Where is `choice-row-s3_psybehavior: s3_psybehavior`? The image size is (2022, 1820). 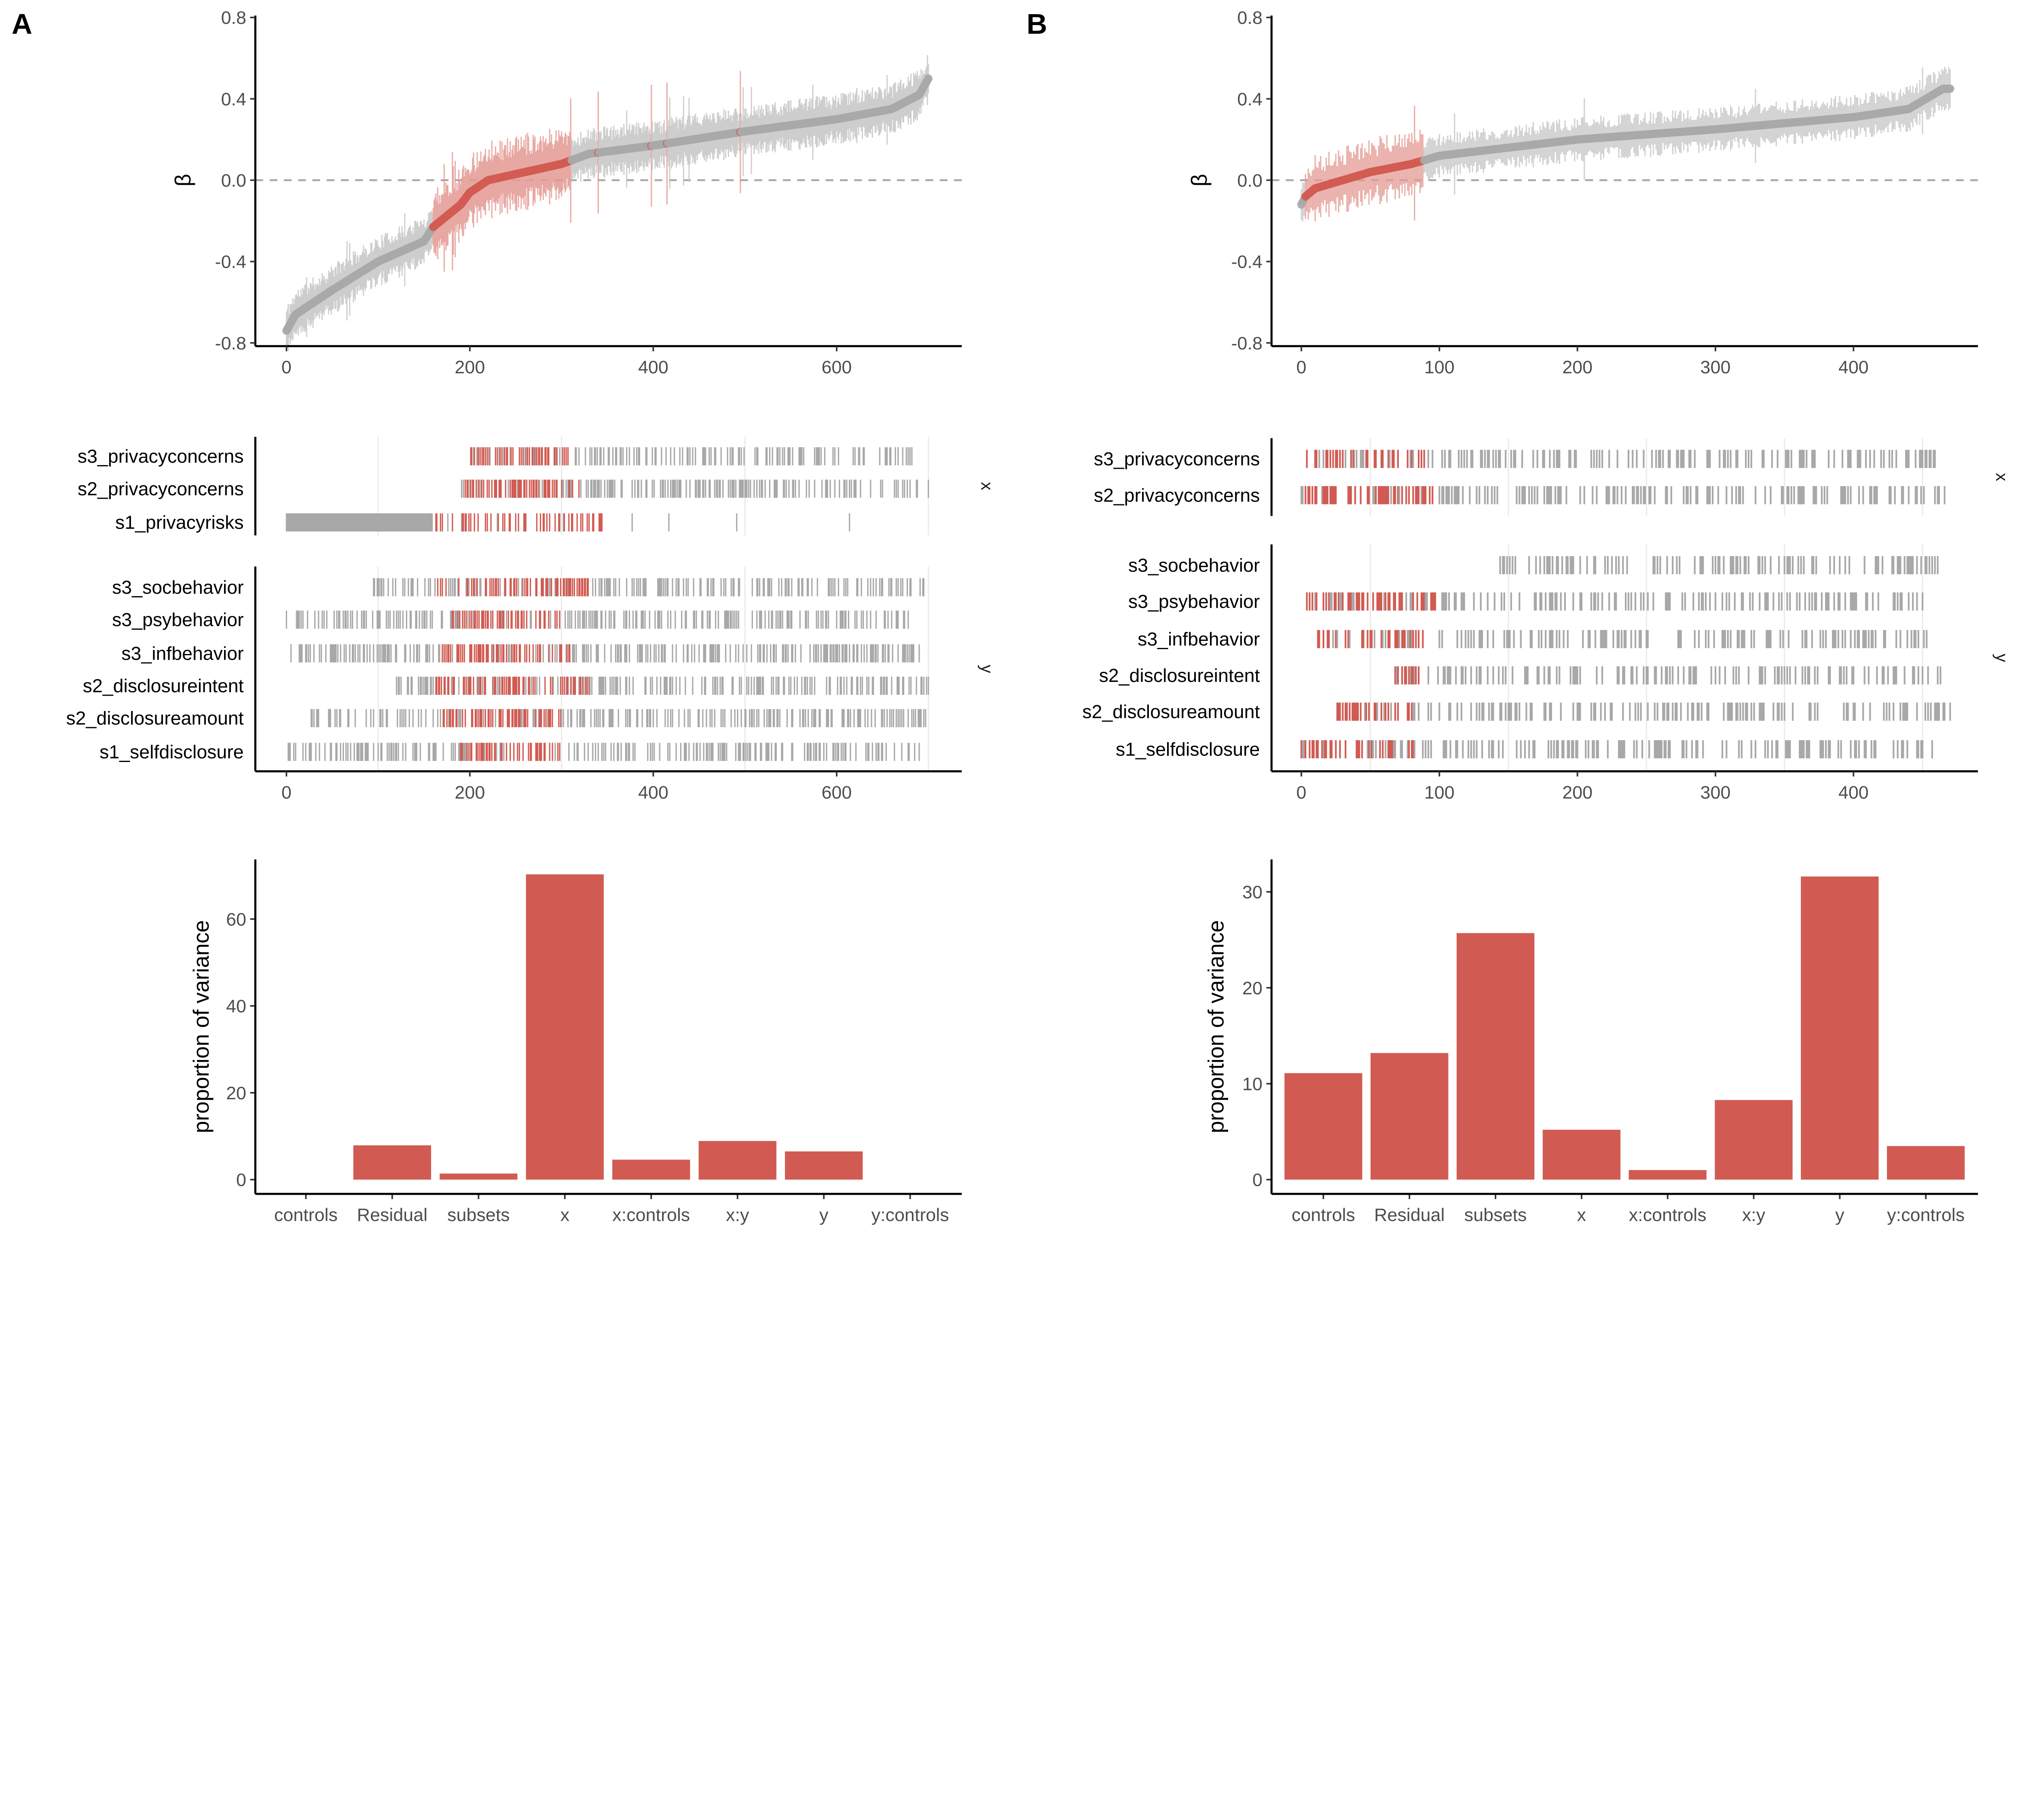 choice-row-s3_psybehavior: s3_psybehavior is located at coordinates (1526, 601).